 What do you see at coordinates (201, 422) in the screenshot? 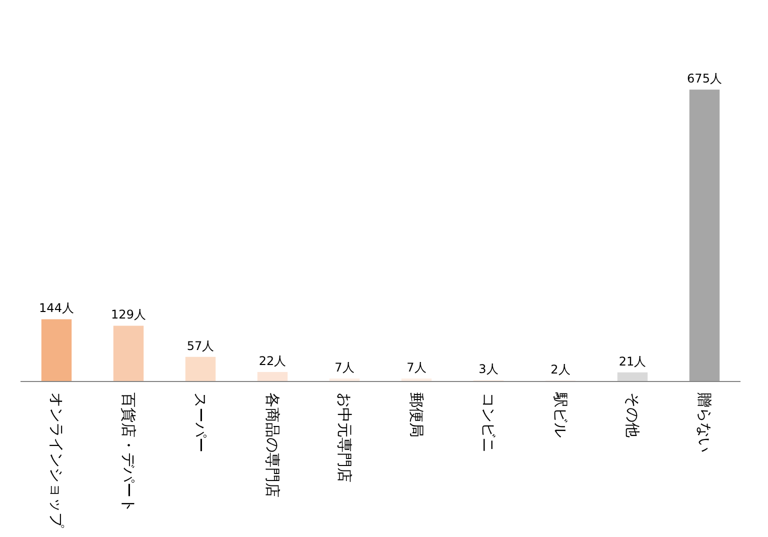
I see `x-tick-label: スーパー` at bounding box center [201, 422].